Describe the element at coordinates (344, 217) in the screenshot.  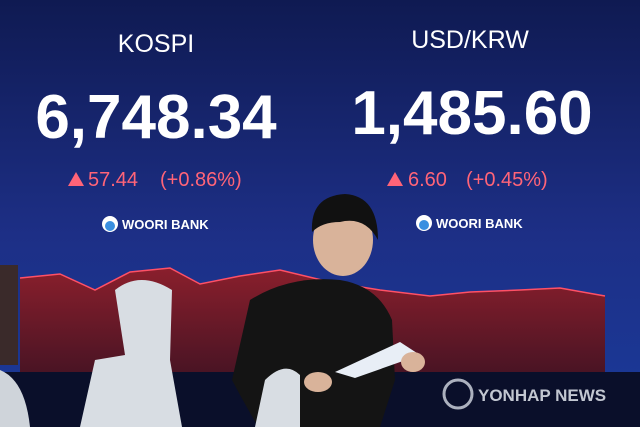
I see `person-hair` at that location.